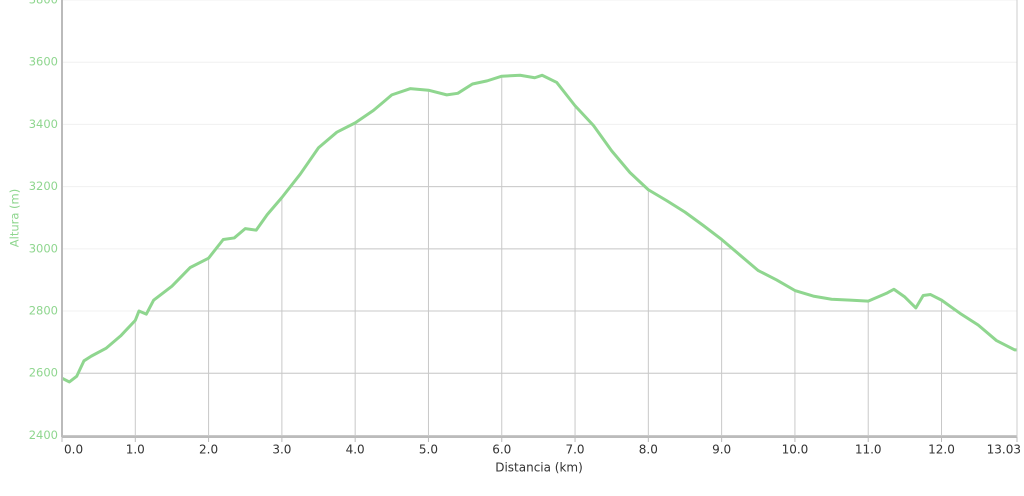 This screenshot has height=496, width=1024. Describe the element at coordinates (1004, 450) in the screenshot. I see `x-tick-label: 13.03` at that location.